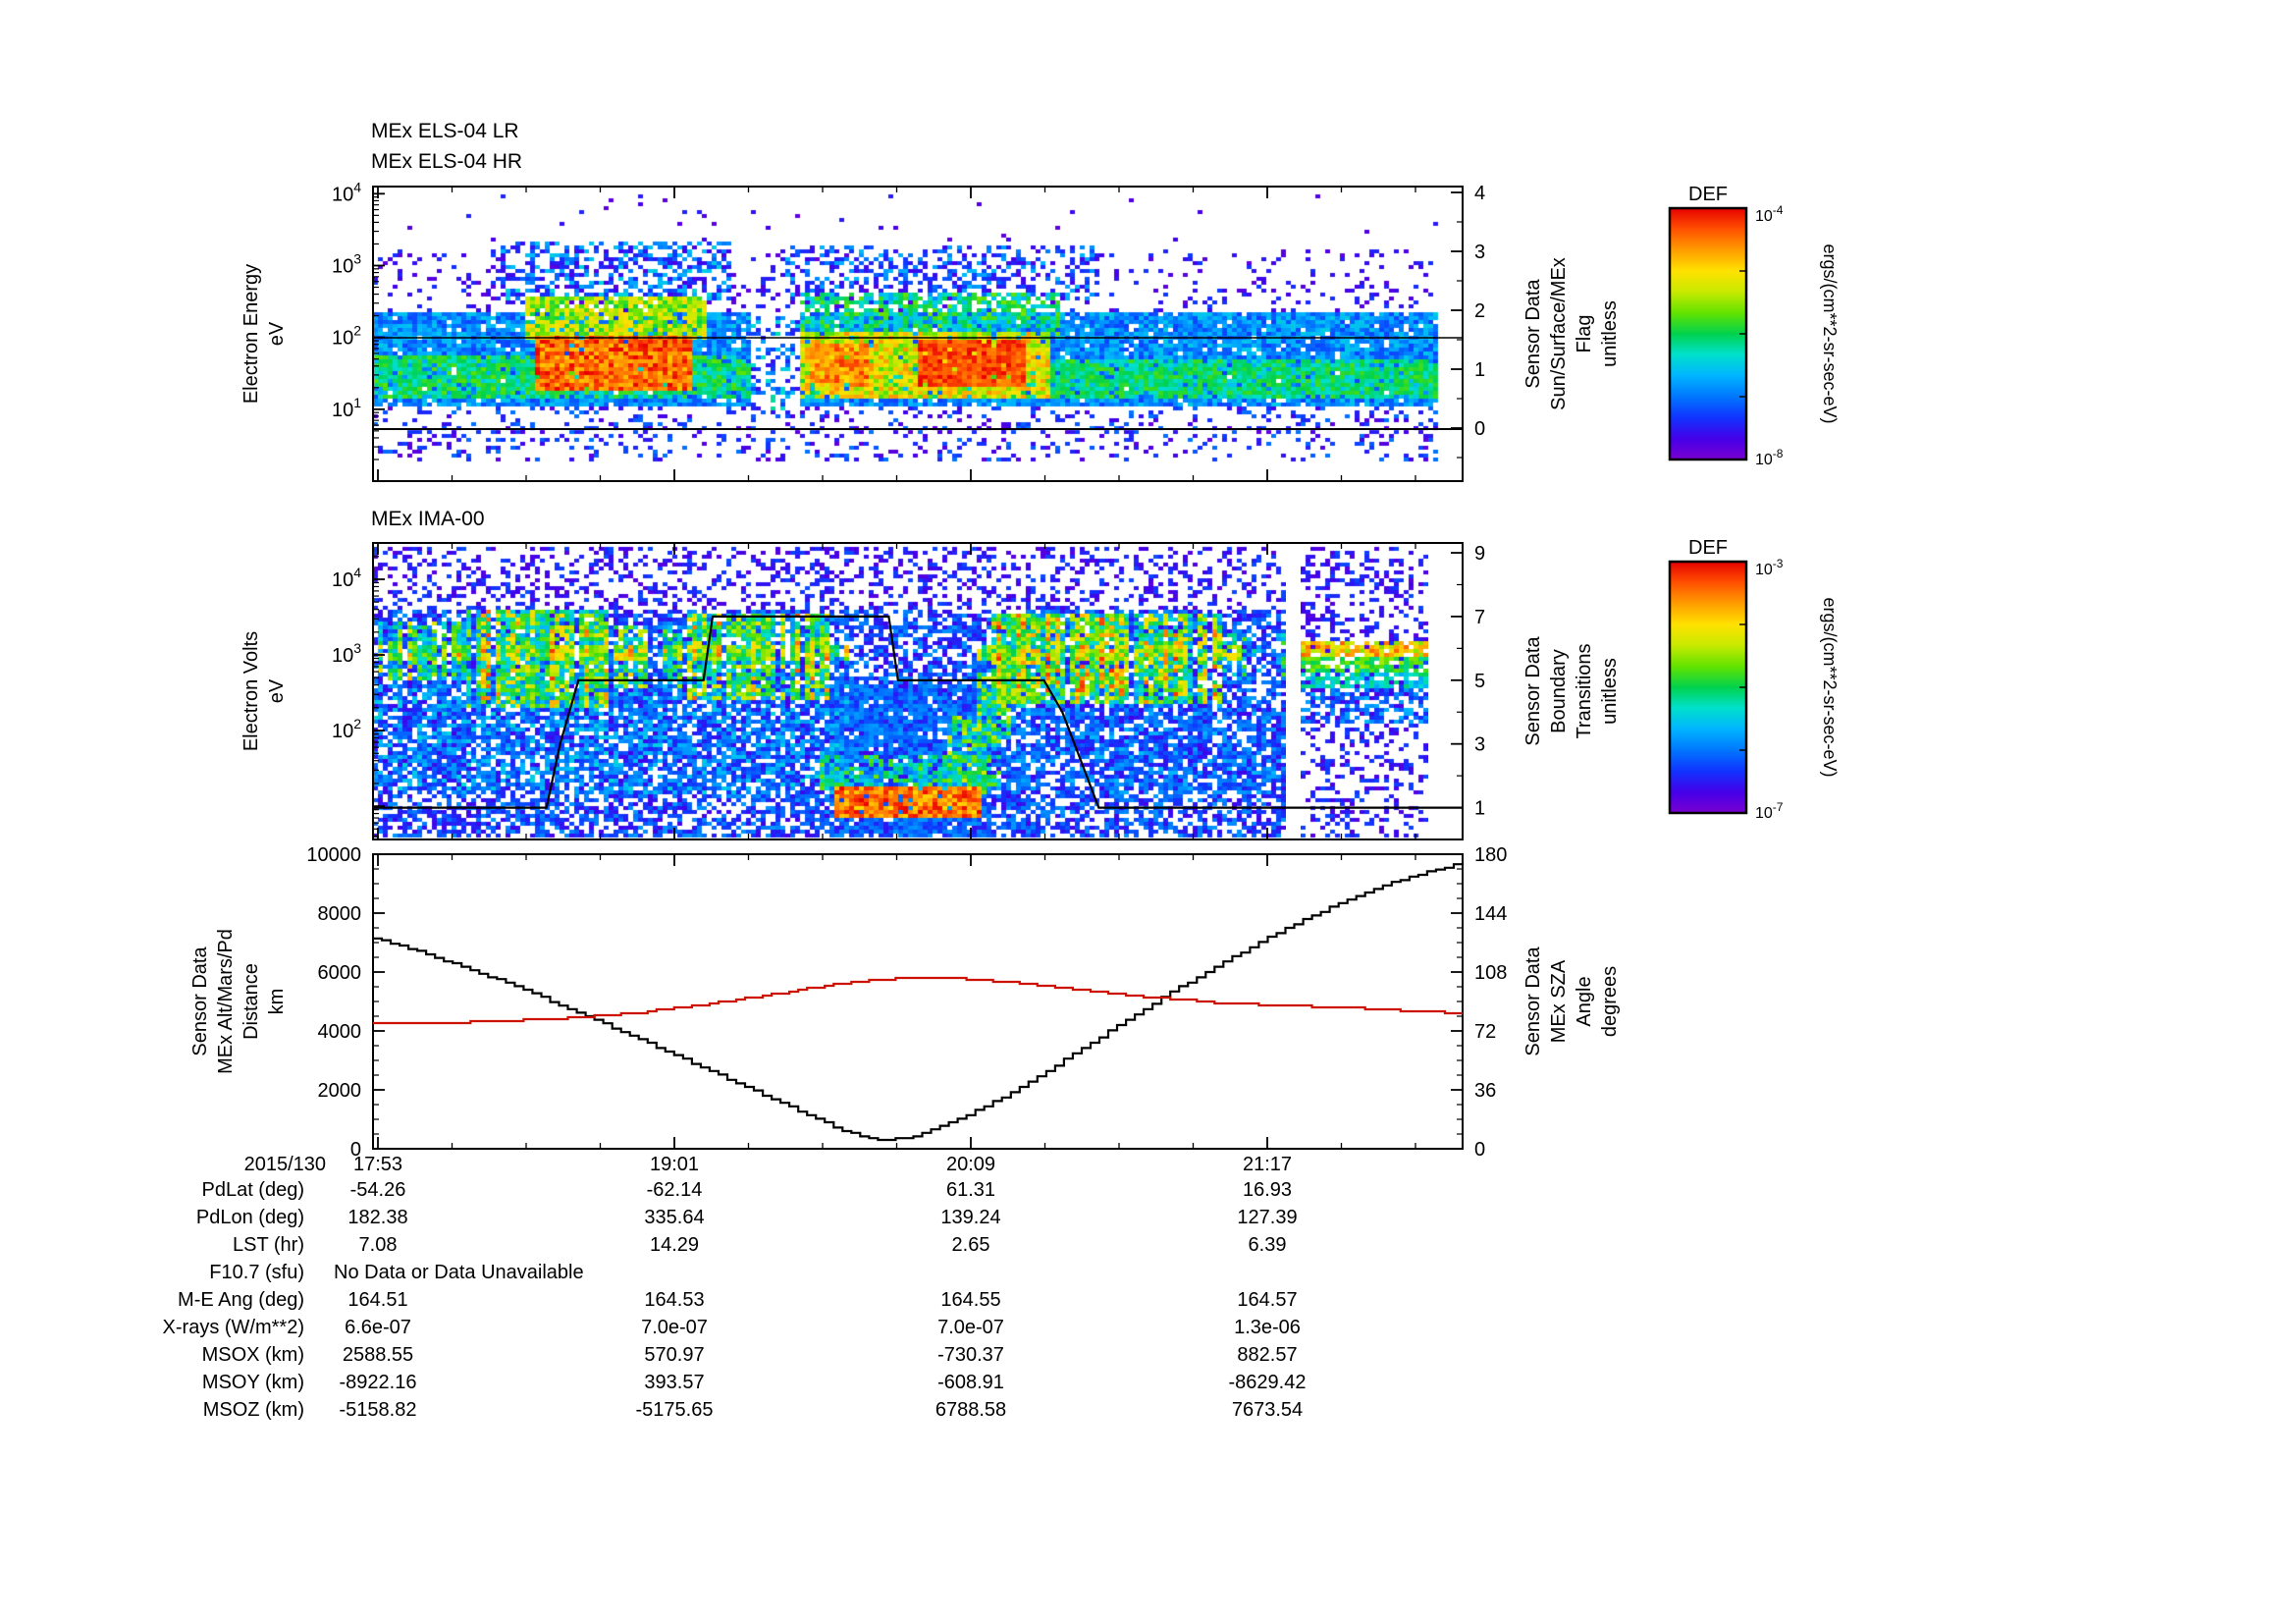 This screenshot has height=1623, width=2296. I want to click on table-cell: 7.08, so click(378, 1245).